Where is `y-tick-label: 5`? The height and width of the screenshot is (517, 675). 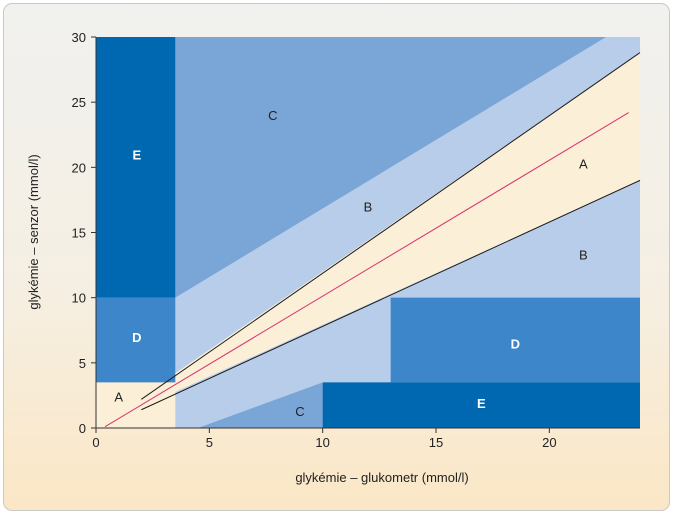 y-tick-label: 5 is located at coordinates (82, 363).